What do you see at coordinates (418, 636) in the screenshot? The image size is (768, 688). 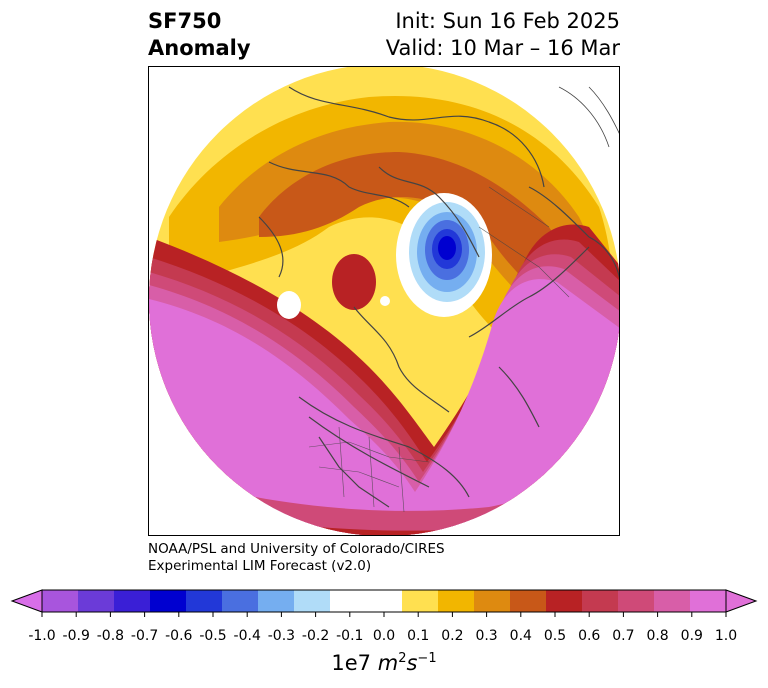 I see `colorbar-tick-label: 0.1` at bounding box center [418, 636].